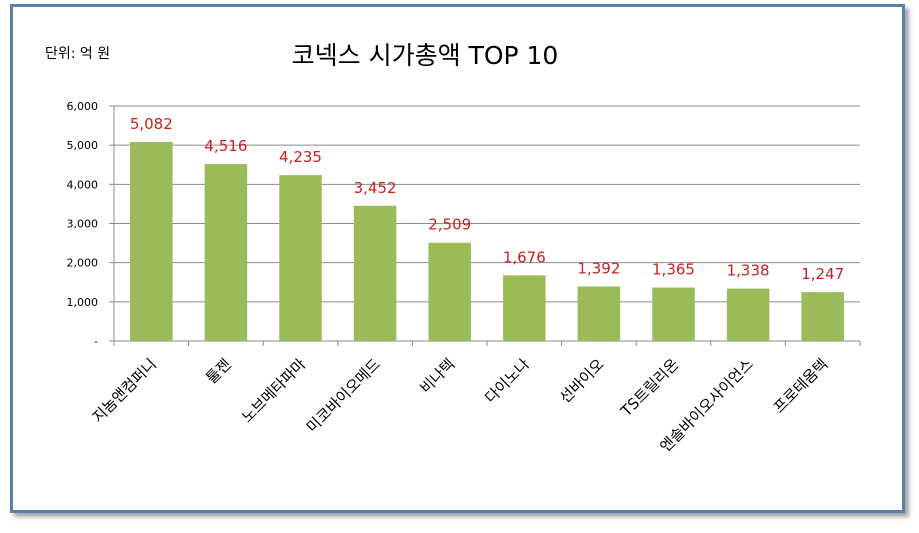 This screenshot has width=919, height=533. I want to click on category-label-7: TS트릴리온, so click(650, 388).